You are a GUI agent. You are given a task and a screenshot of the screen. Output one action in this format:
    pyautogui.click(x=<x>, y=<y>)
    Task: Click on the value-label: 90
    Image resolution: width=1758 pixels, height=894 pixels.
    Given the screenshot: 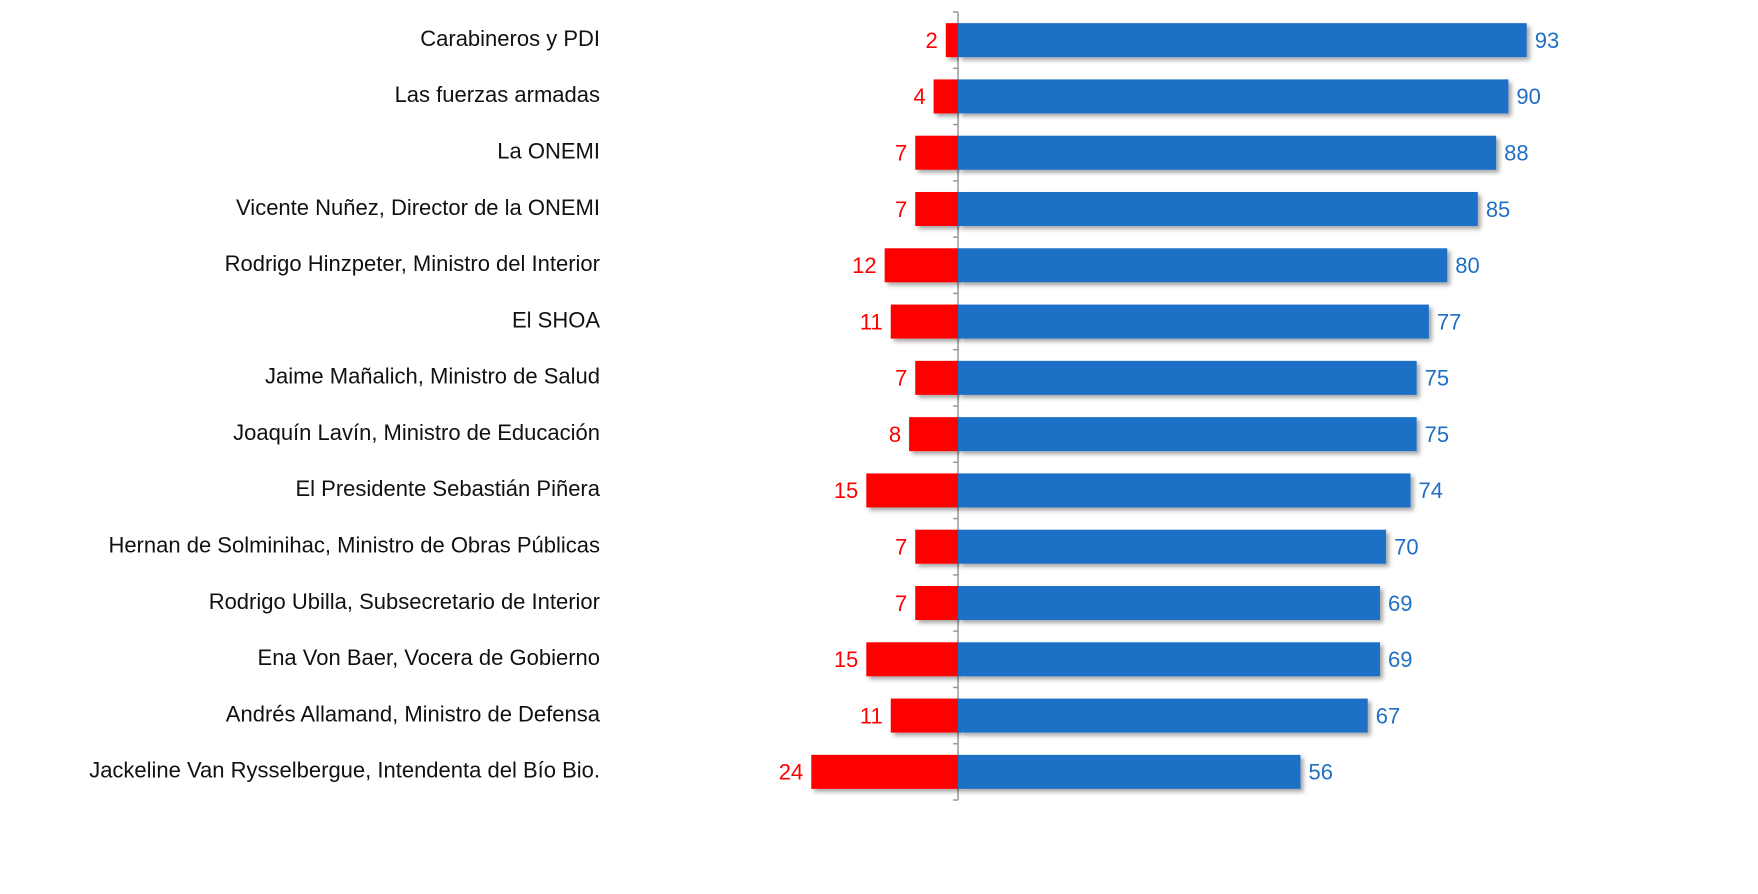 What is the action you would take?
    pyautogui.click(x=1528, y=96)
    